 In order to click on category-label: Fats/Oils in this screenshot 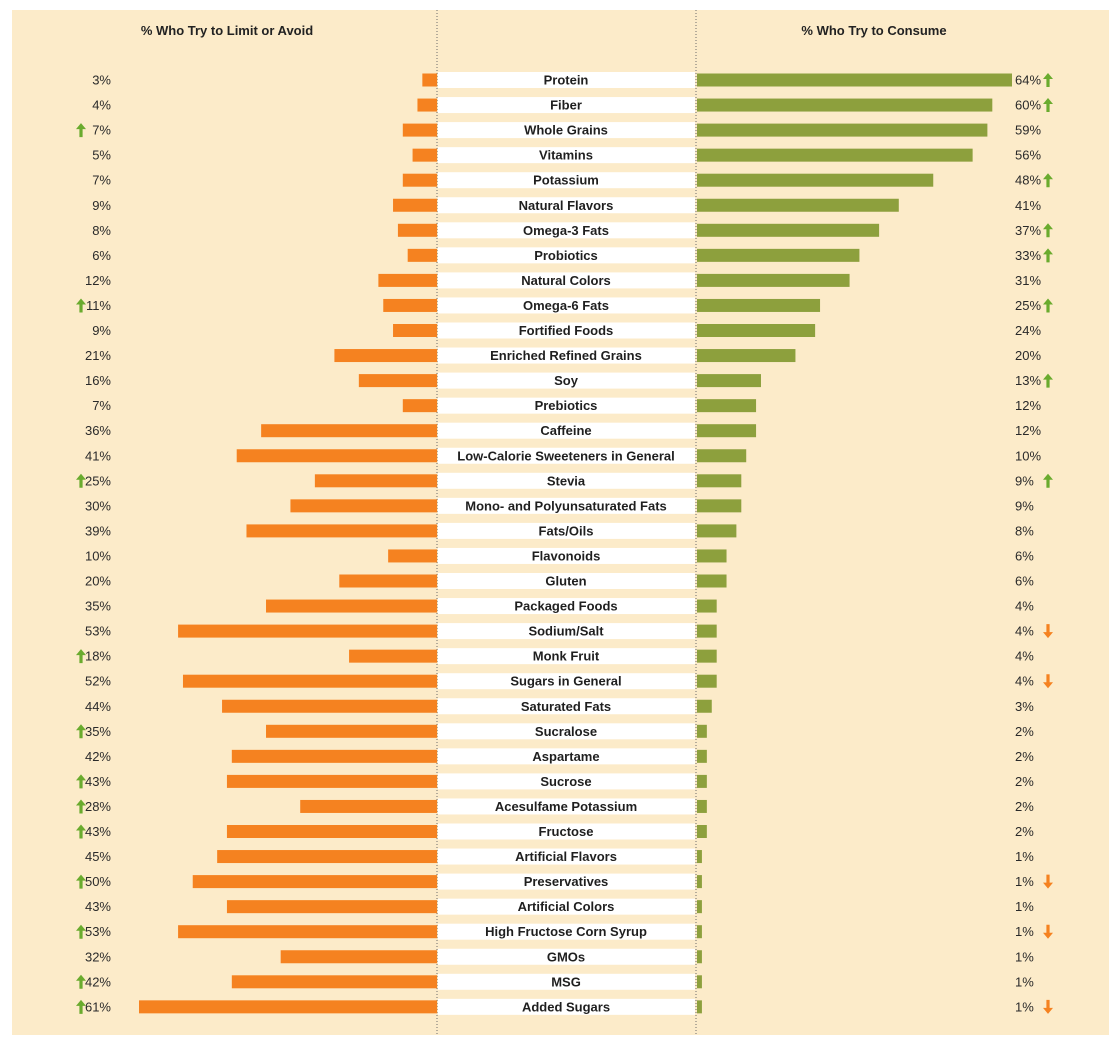, I will do `click(566, 530)`.